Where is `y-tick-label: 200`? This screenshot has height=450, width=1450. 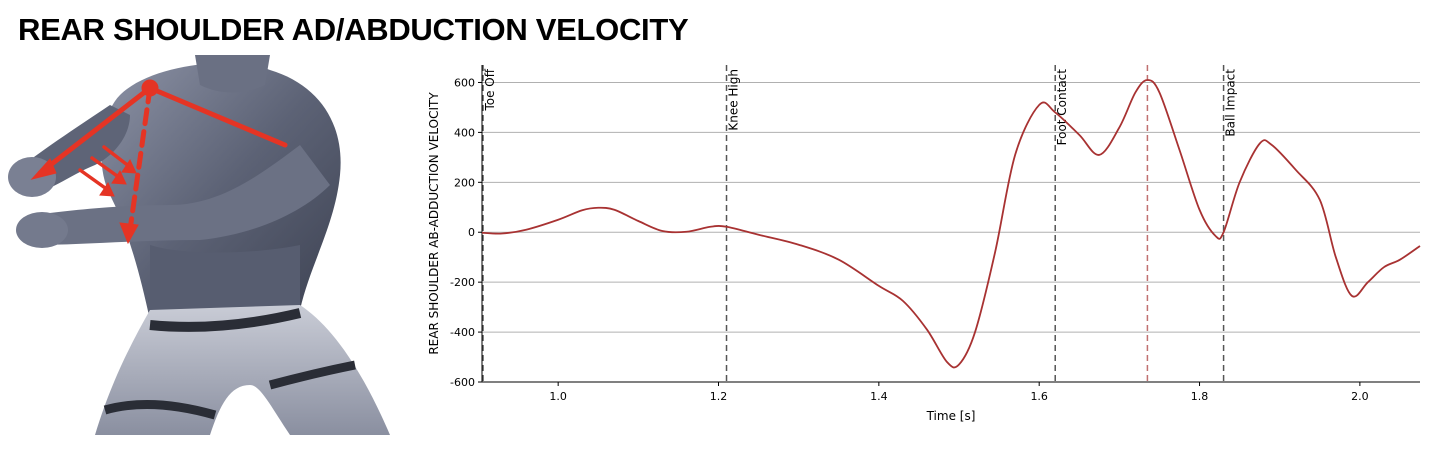
y-tick-label: 200 is located at coordinates (464, 182).